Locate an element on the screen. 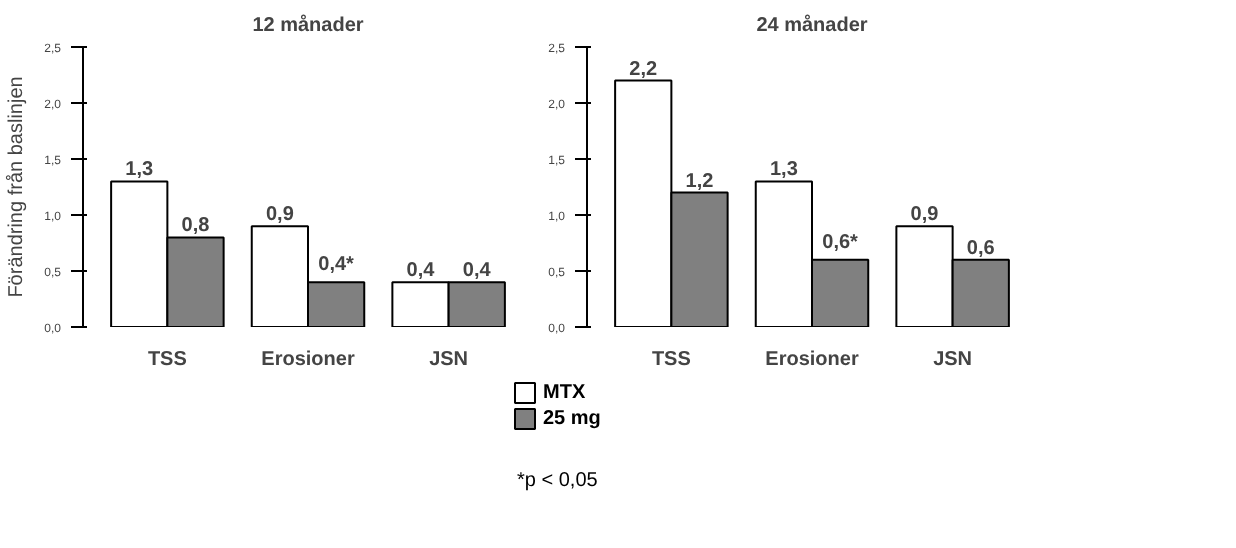  chart-title: 24 månader is located at coordinates (812, 25).